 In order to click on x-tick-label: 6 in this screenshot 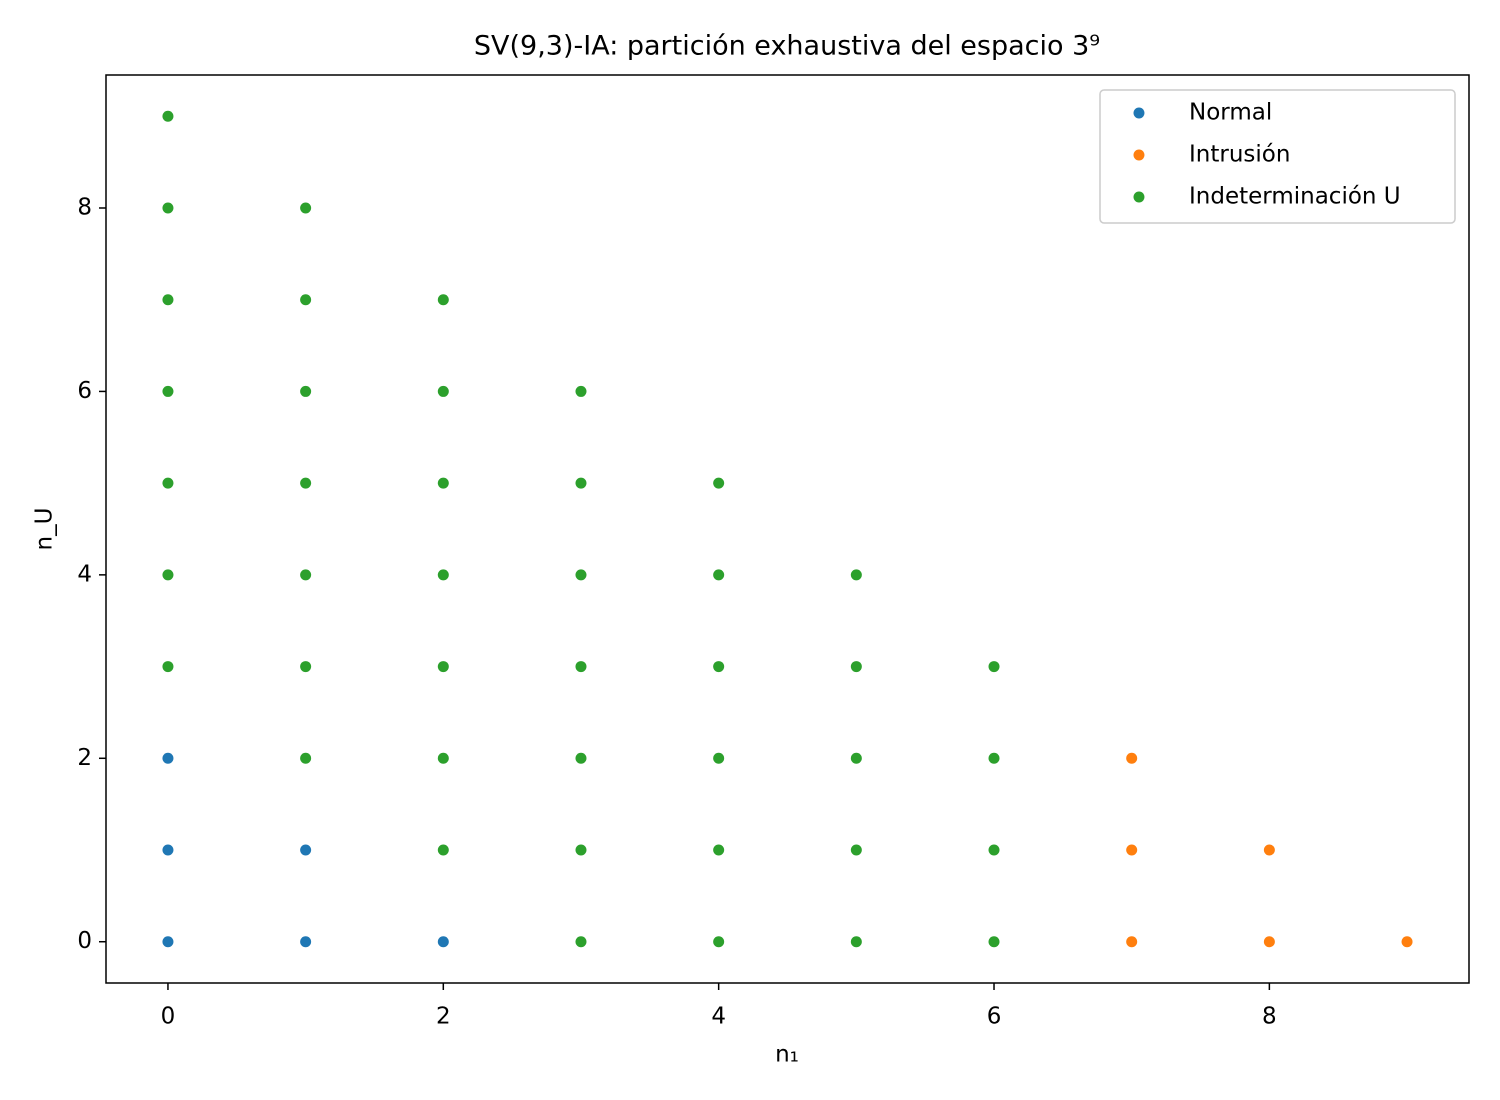, I will do `click(994, 1017)`.